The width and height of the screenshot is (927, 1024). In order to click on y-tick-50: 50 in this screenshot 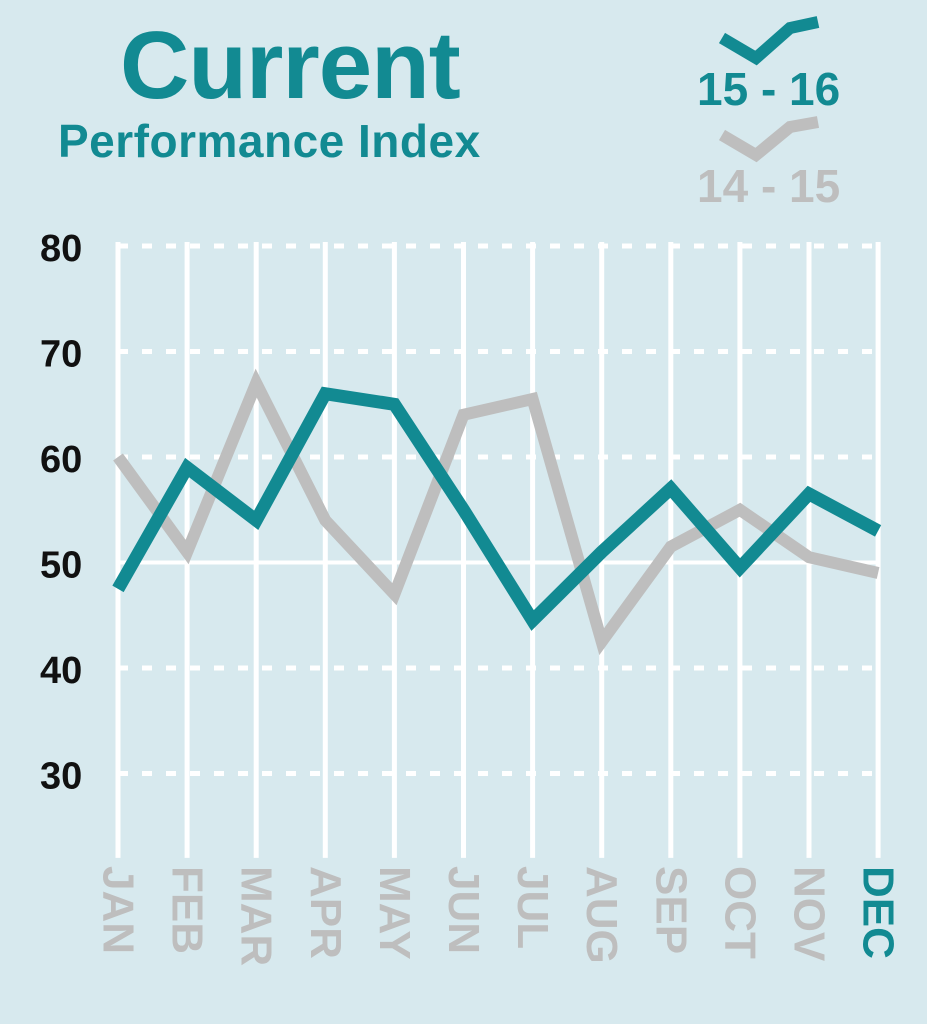, I will do `click(61, 566)`.